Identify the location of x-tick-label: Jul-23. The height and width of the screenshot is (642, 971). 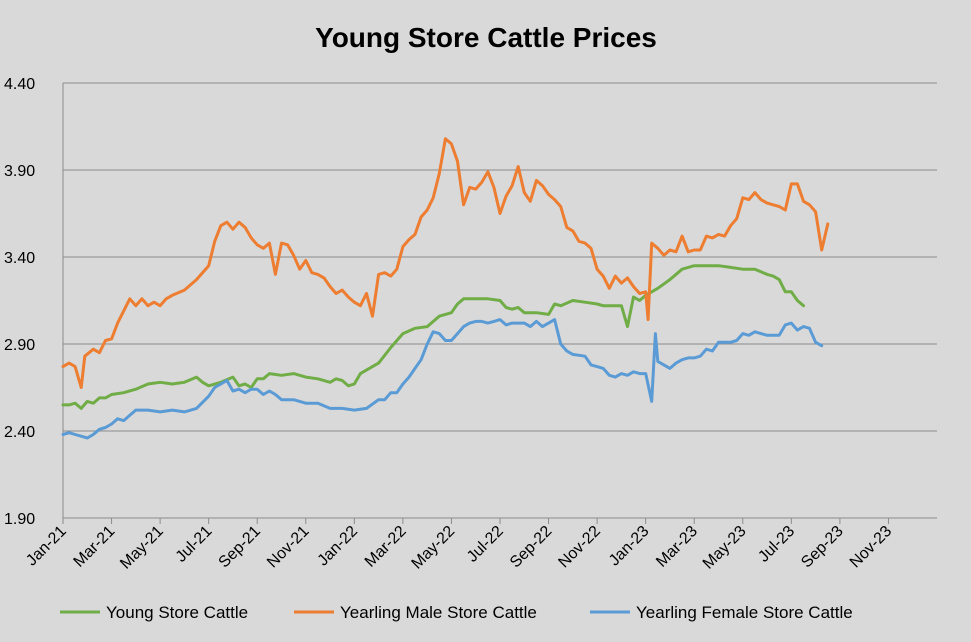
(776, 544).